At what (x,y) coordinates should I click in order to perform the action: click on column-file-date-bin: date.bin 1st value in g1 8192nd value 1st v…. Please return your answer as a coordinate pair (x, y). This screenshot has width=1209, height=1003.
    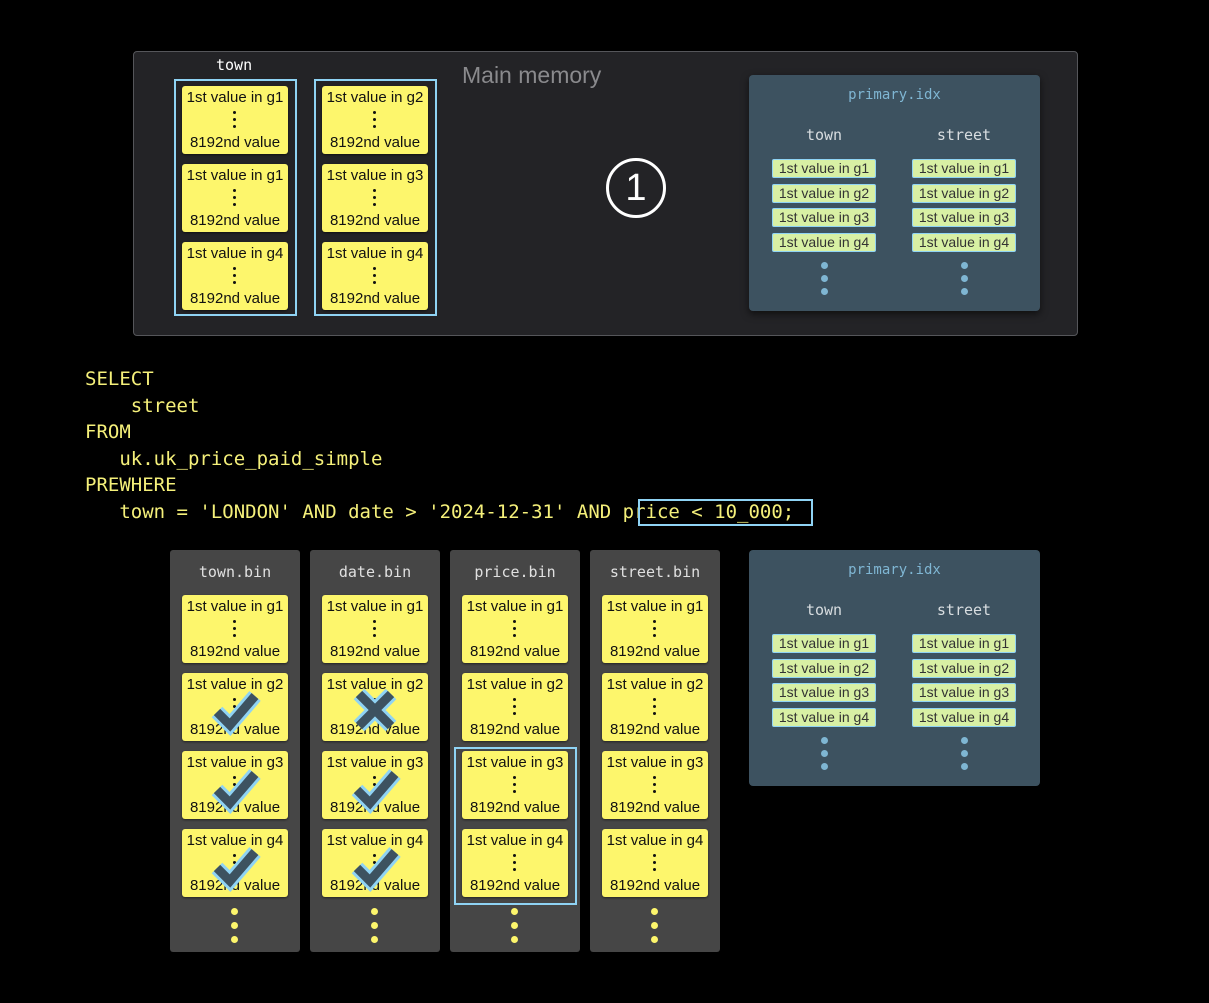
    Looking at the image, I should click on (375, 751).